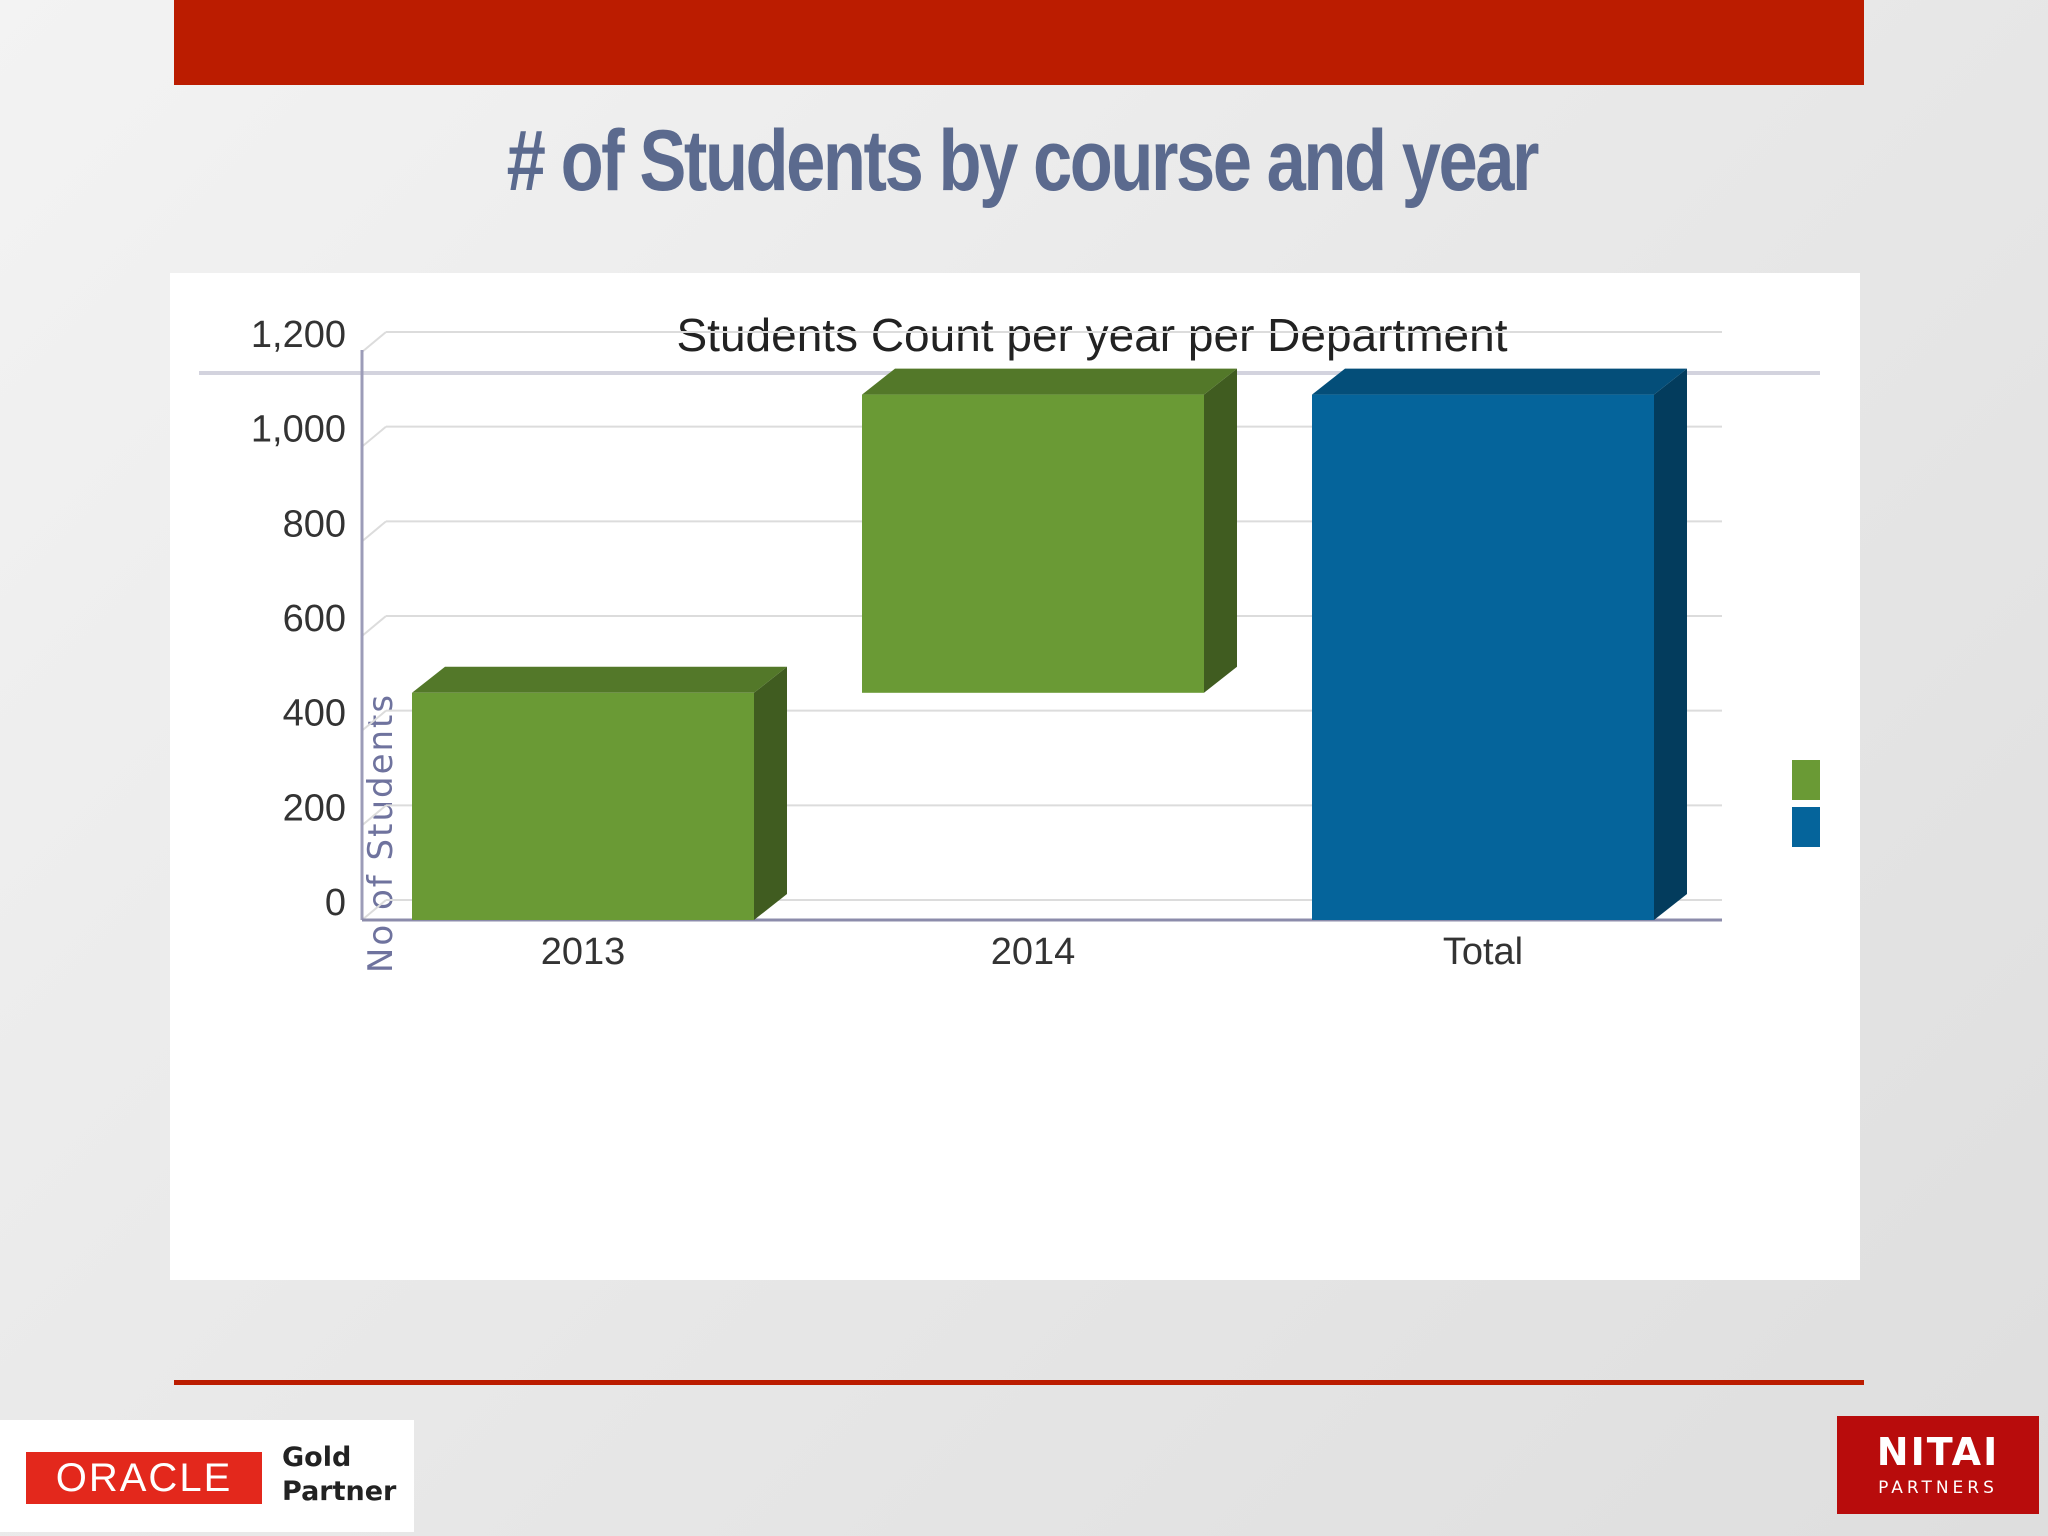  Describe the element at coordinates (1483, 952) in the screenshot. I see `x-tick-label: Total` at that location.